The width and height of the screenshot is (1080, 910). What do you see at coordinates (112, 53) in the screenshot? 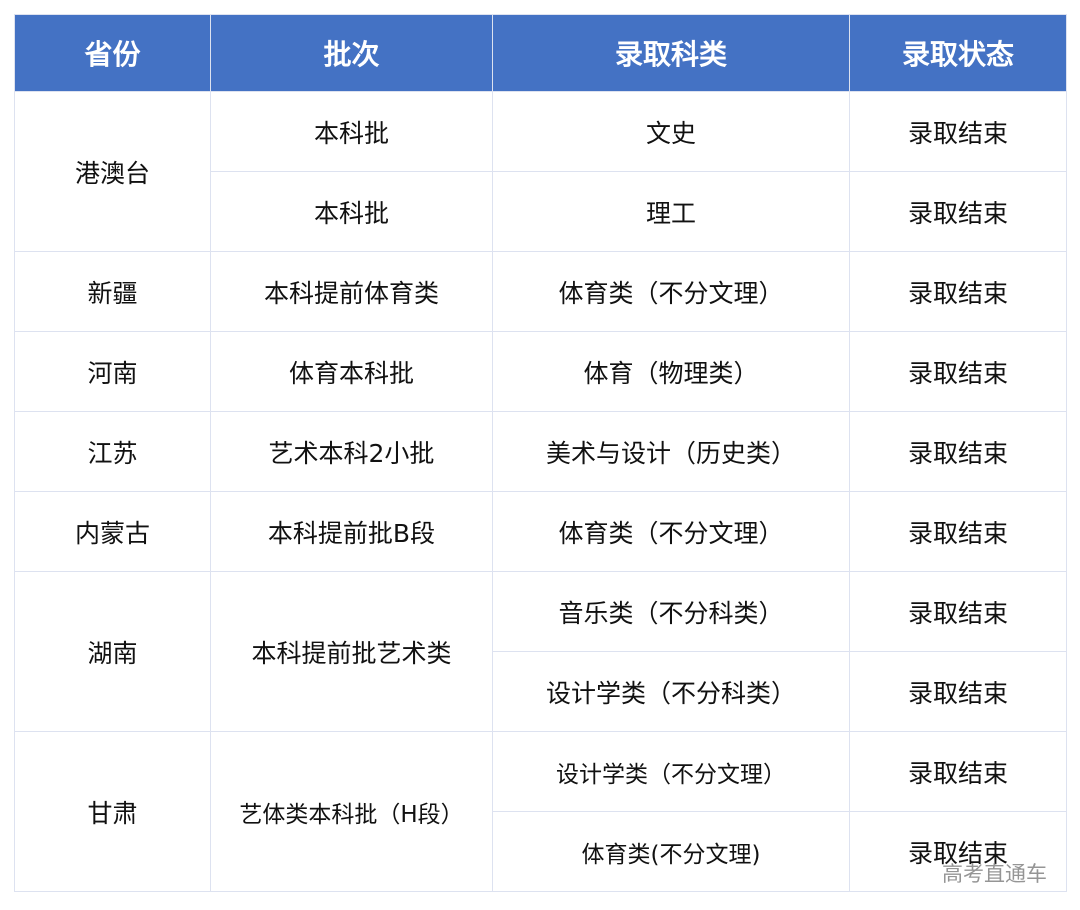
I see `header-province: 省份` at bounding box center [112, 53].